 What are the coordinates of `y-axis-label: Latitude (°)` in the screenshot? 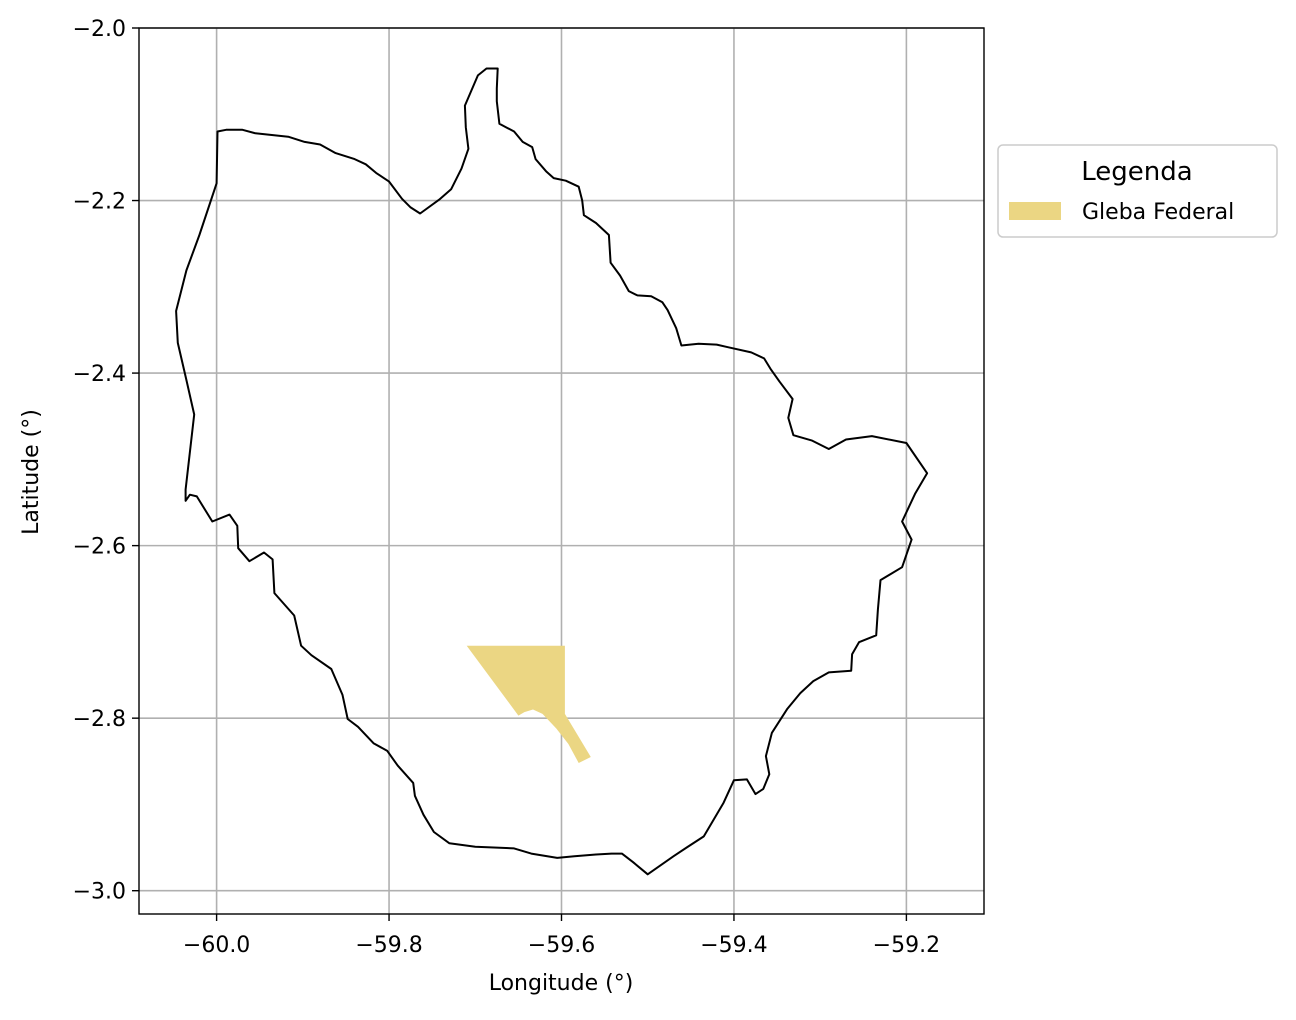 It's located at (31, 472).